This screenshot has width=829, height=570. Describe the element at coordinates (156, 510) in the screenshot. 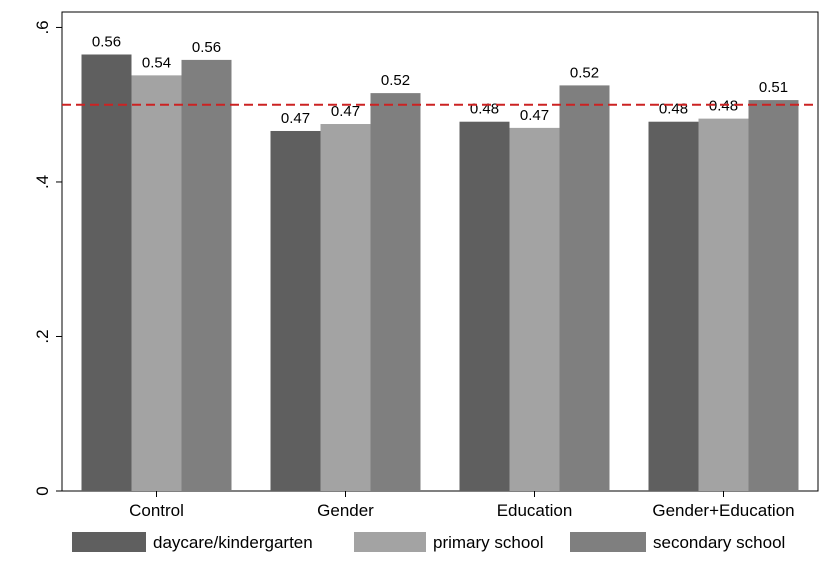

I see `category-label: Control` at that location.